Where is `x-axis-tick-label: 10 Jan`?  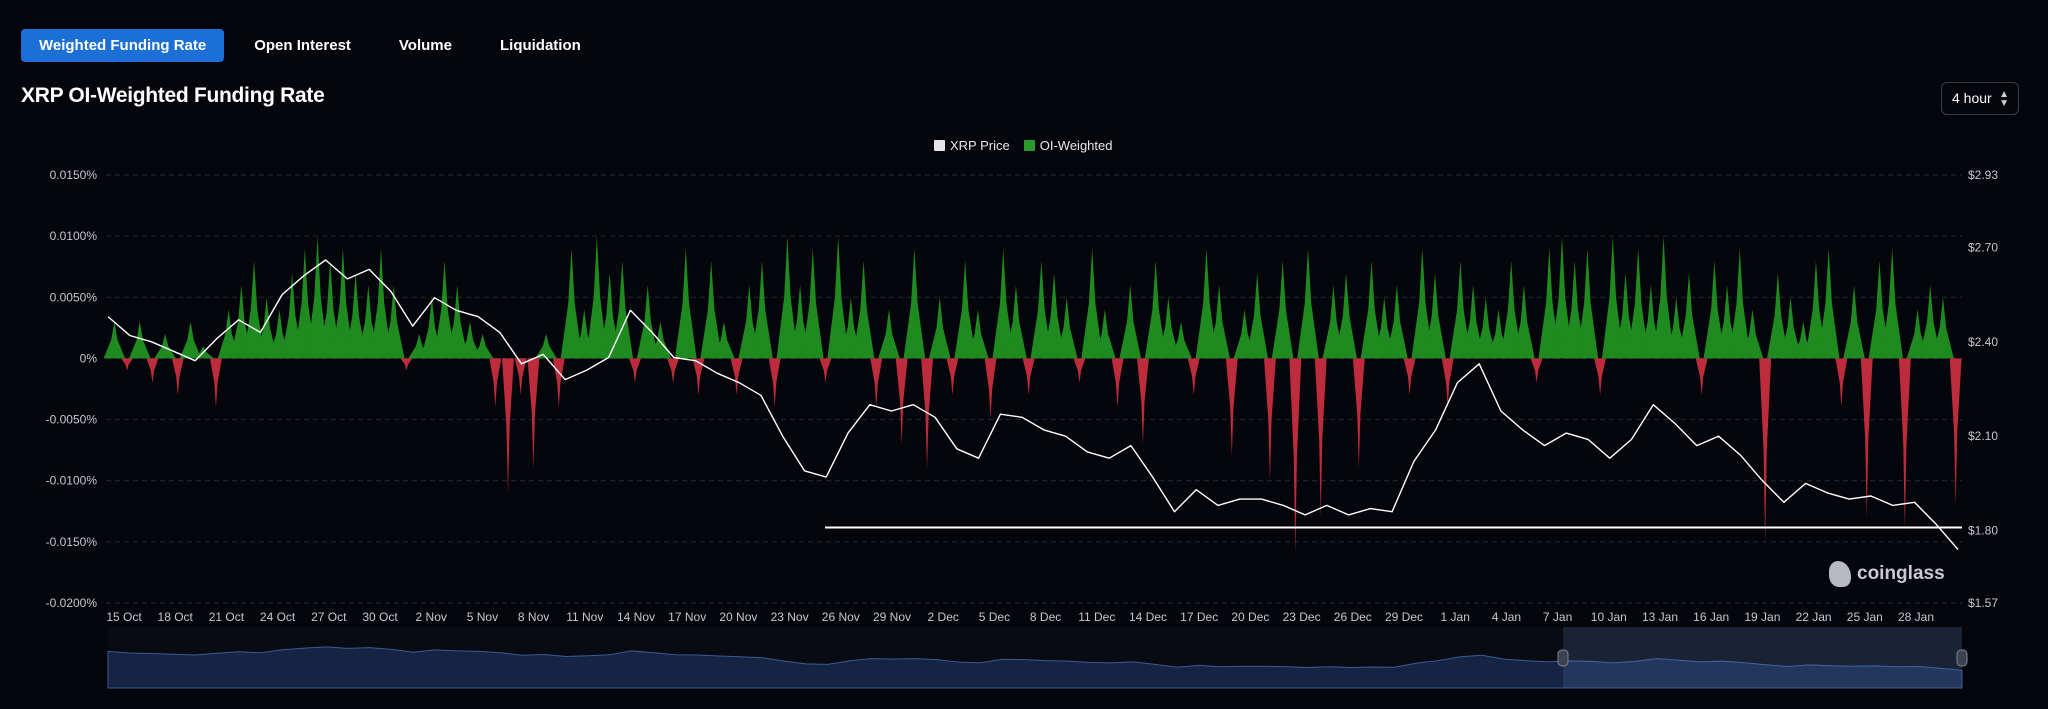
x-axis-tick-label: 10 Jan is located at coordinates (1609, 617).